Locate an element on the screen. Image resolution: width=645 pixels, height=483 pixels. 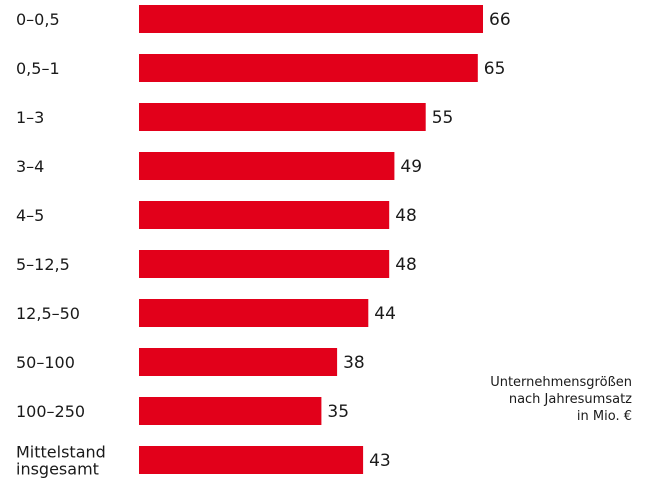
category-label: 4–5 is located at coordinates (30, 215).